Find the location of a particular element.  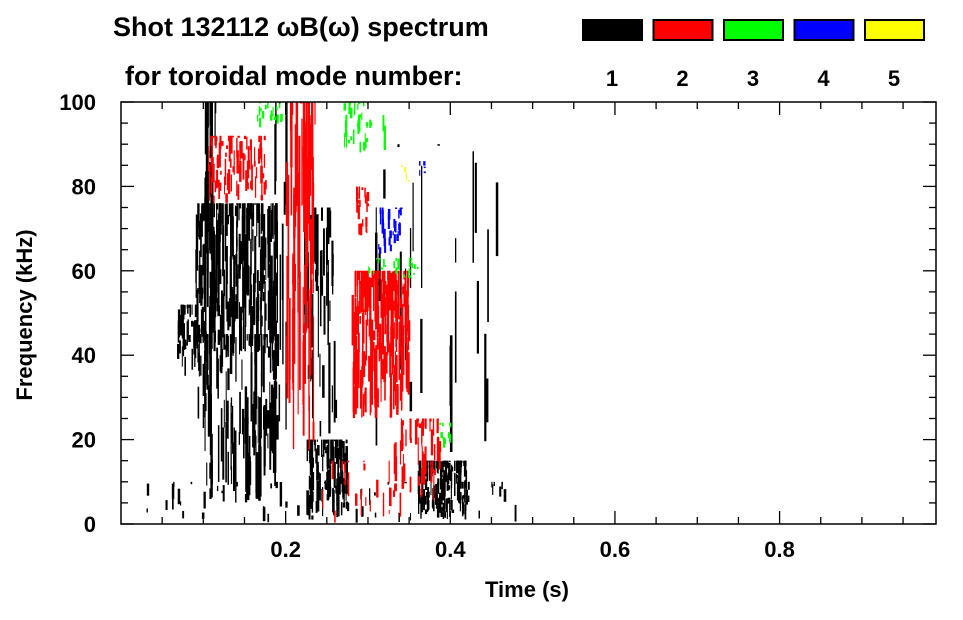

x-axis-label: Time (s) is located at coordinates (527, 589).